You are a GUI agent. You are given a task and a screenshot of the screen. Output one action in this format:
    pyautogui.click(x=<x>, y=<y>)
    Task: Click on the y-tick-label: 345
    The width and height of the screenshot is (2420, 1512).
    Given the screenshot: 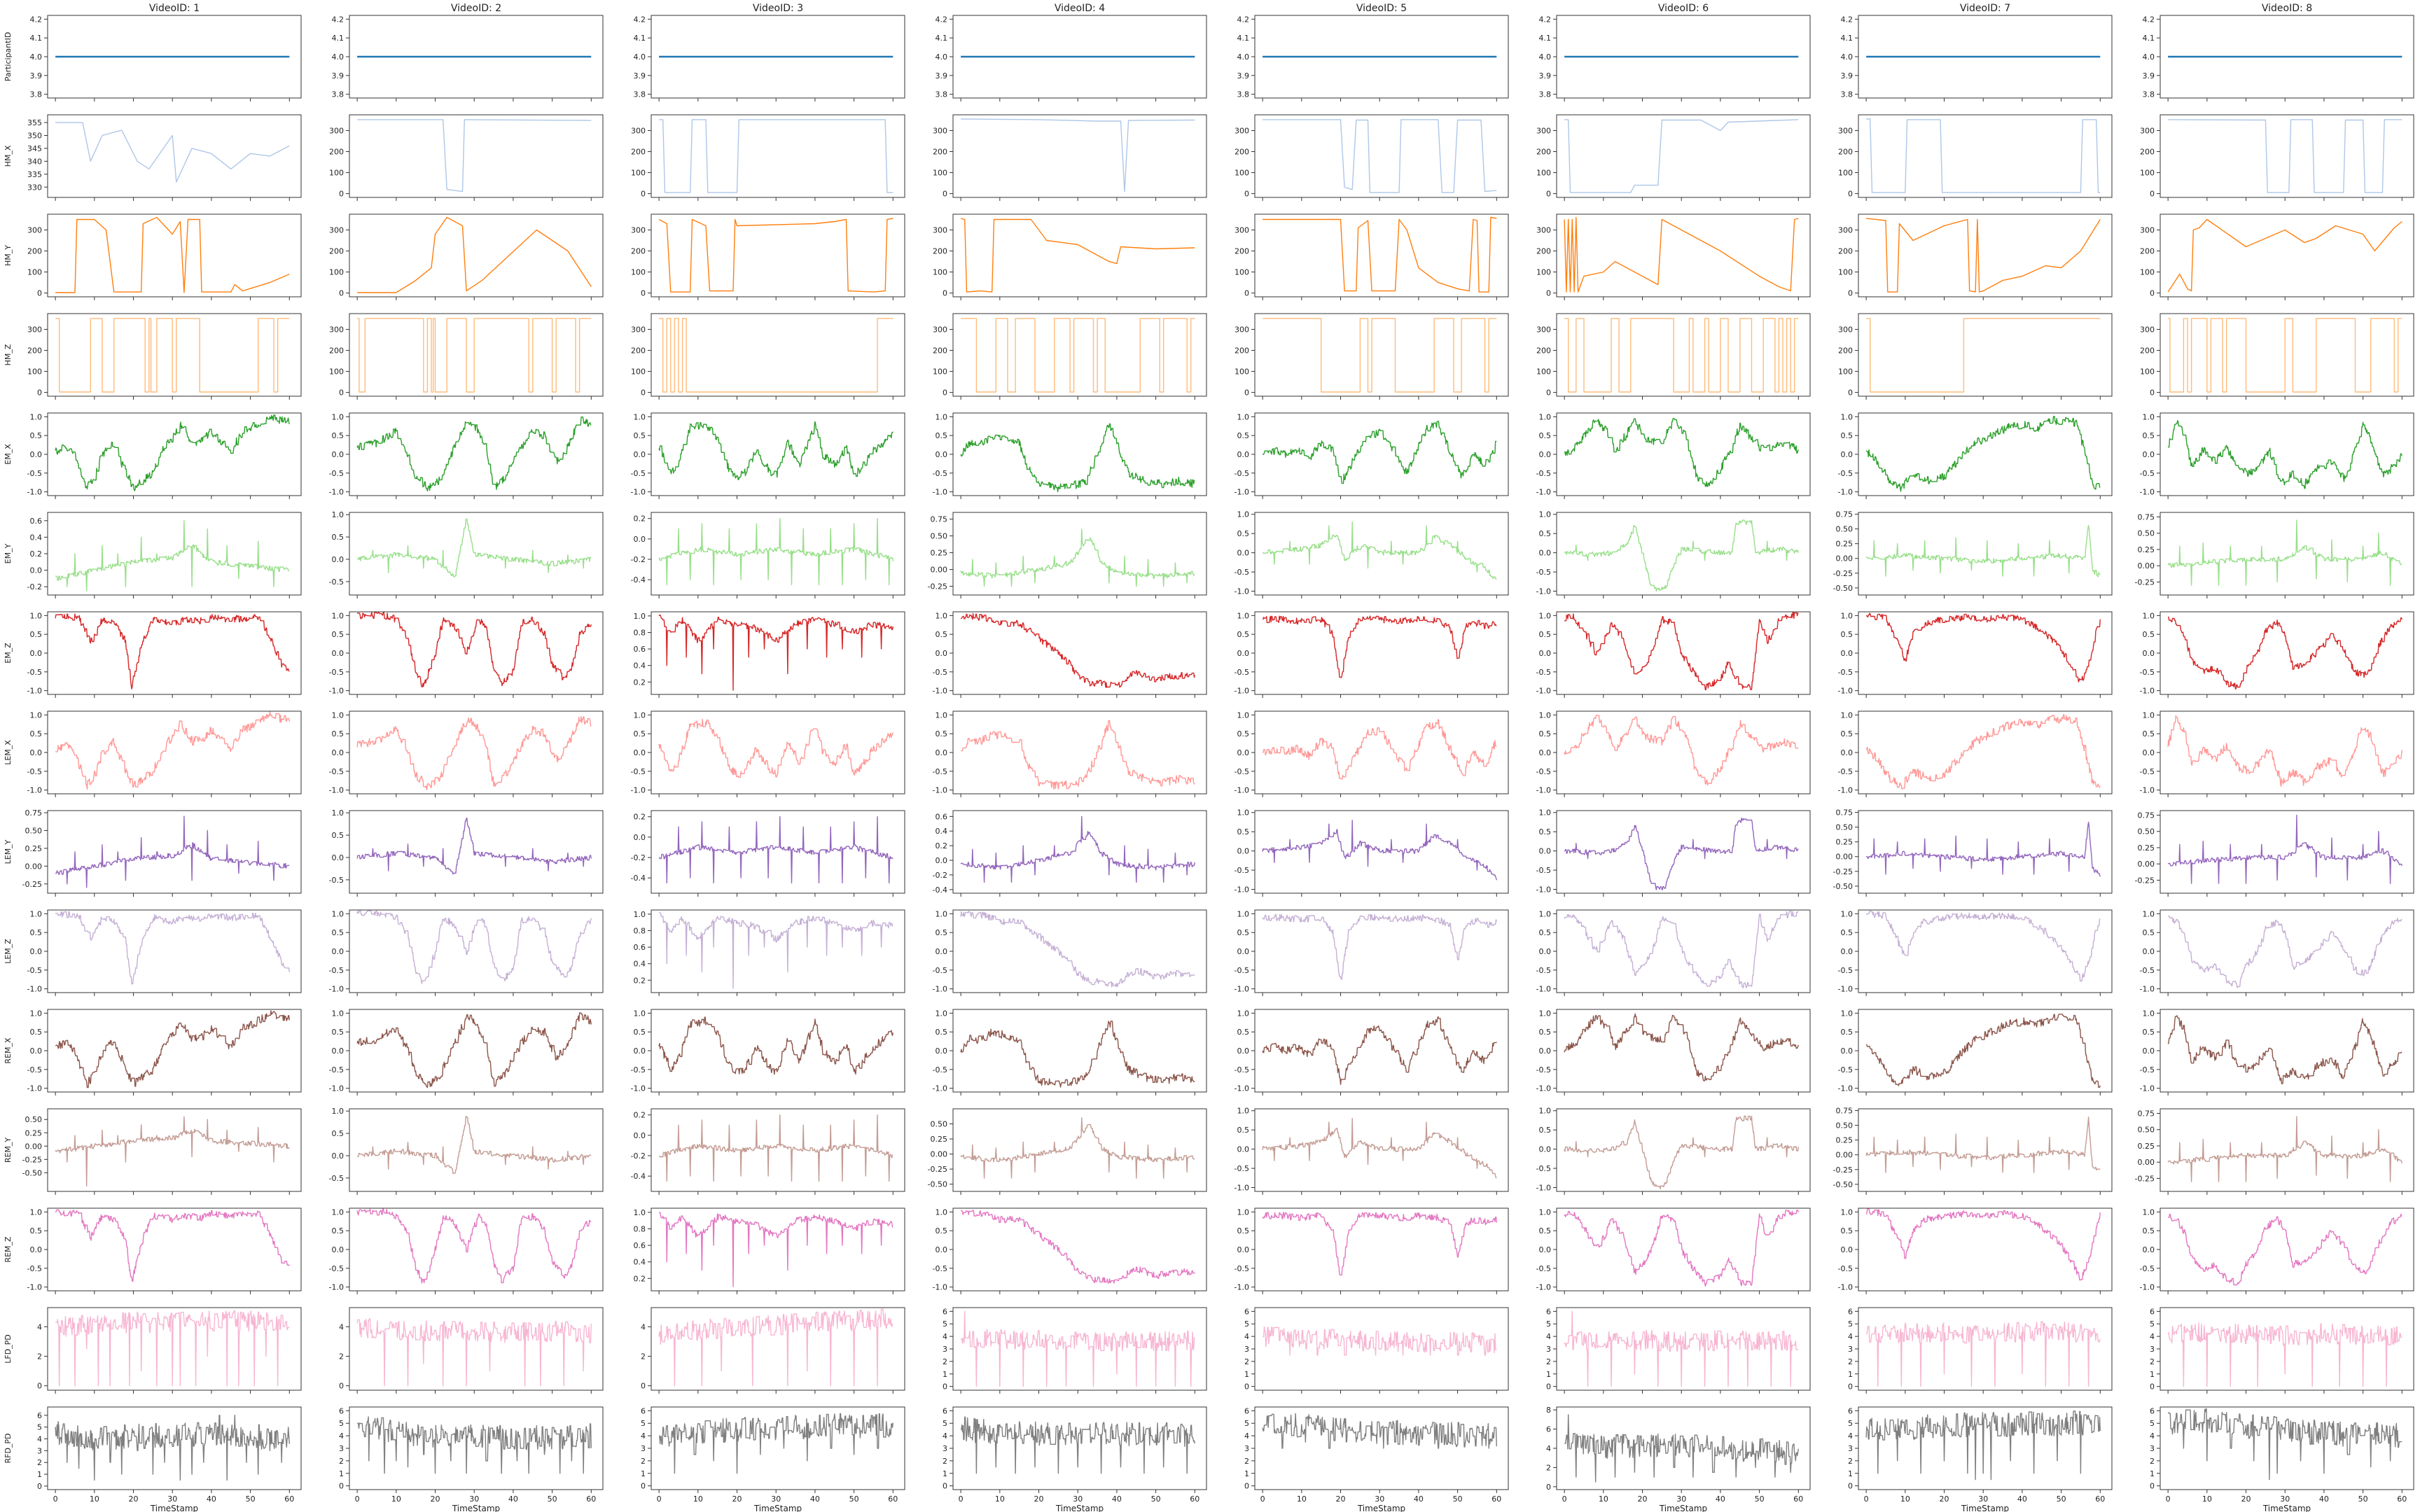 What is the action you would take?
    pyautogui.click(x=34, y=148)
    